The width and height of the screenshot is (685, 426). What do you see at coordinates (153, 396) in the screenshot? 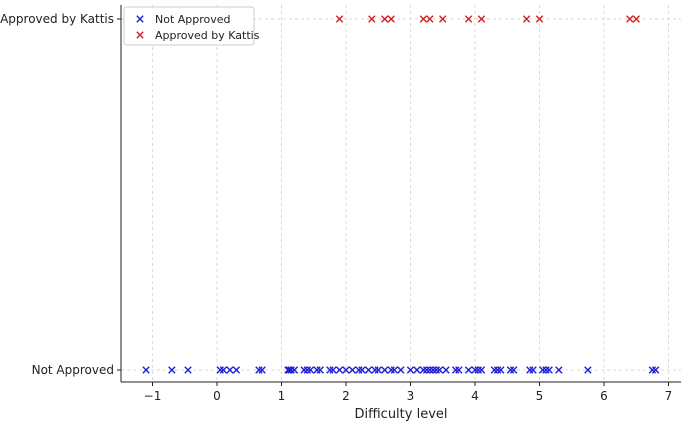
I see `x-tick-label: −1` at bounding box center [153, 396].